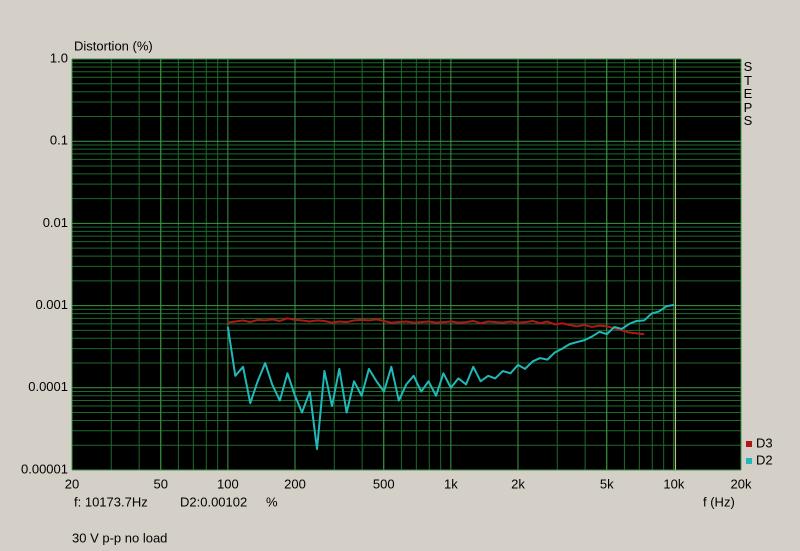 The image size is (800, 551). What do you see at coordinates (51, 304) in the screenshot?
I see `y-tick-label: 0.001` at bounding box center [51, 304].